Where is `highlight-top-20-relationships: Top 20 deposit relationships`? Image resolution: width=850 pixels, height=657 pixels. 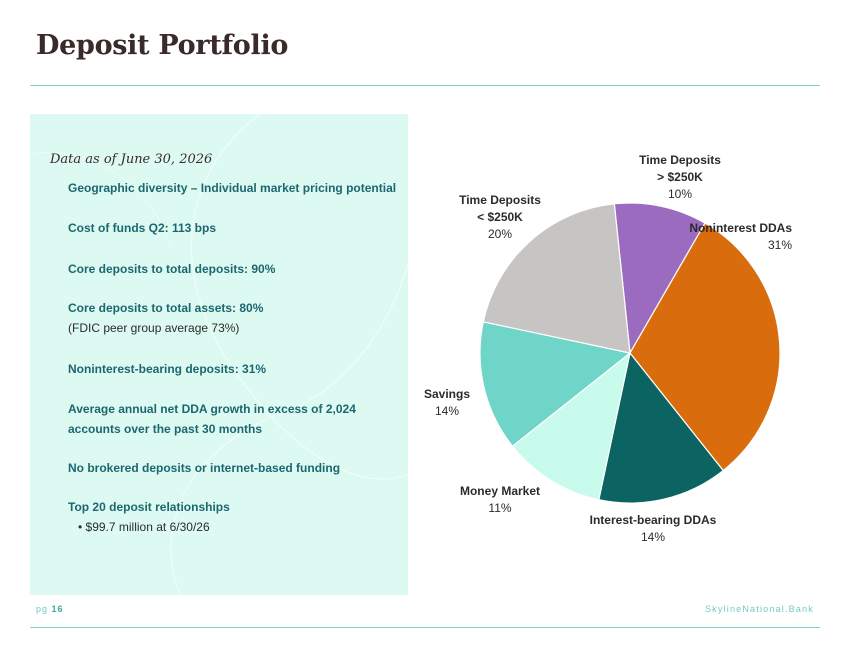
highlight-top-20-relationships: Top 20 deposit relationships is located at coordinates (149, 507).